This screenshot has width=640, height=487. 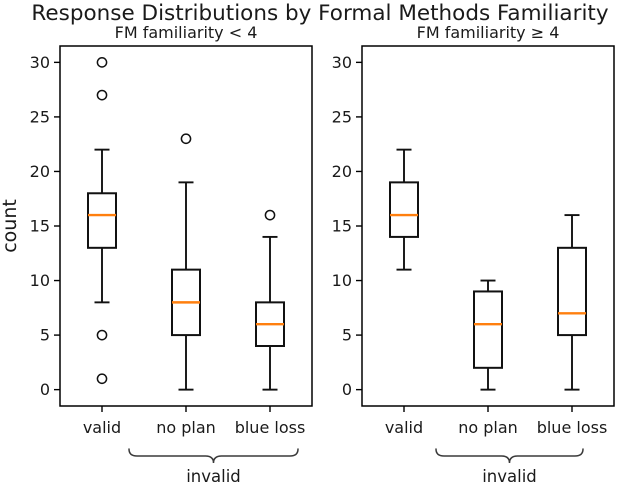 What do you see at coordinates (488, 32) in the screenshot?
I see `subplot-title: FM familiarity ≥ 4` at bounding box center [488, 32].